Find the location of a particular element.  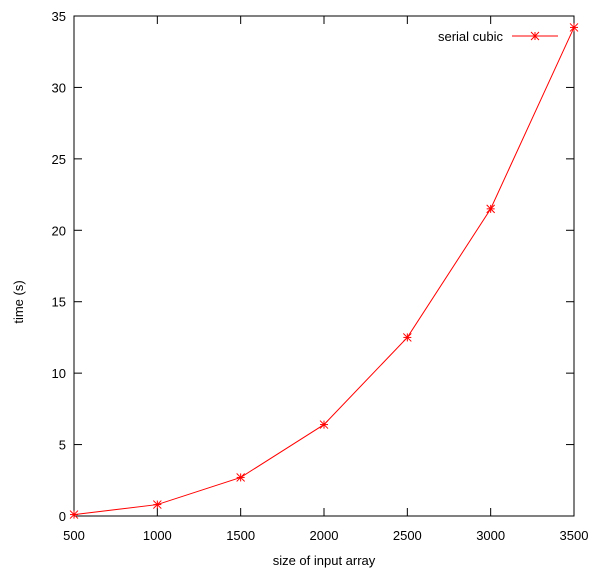

legend: serial cubic is located at coordinates (498, 36).